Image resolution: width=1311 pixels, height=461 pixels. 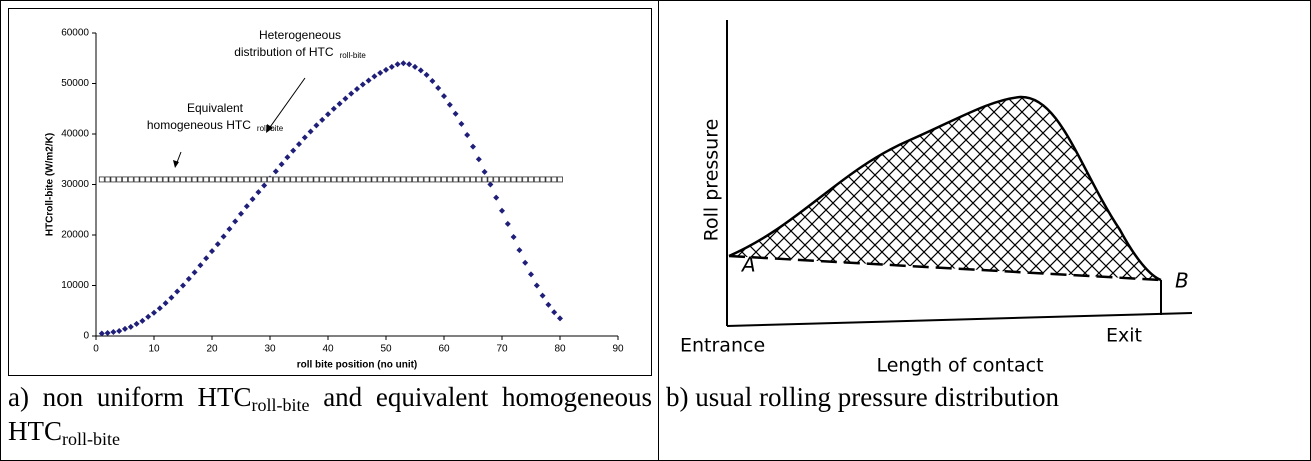 I want to click on annotation-text: Heterogeneous, so click(x=300, y=35).